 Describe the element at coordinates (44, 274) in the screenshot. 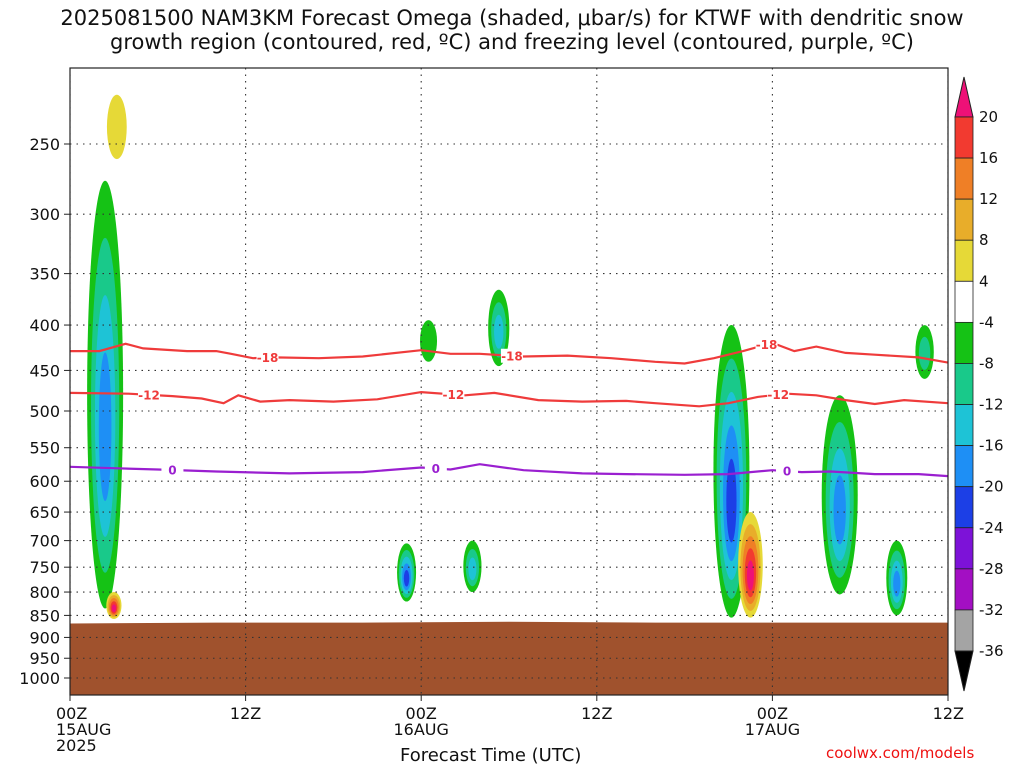

I see `y-tick-label: 350` at that location.